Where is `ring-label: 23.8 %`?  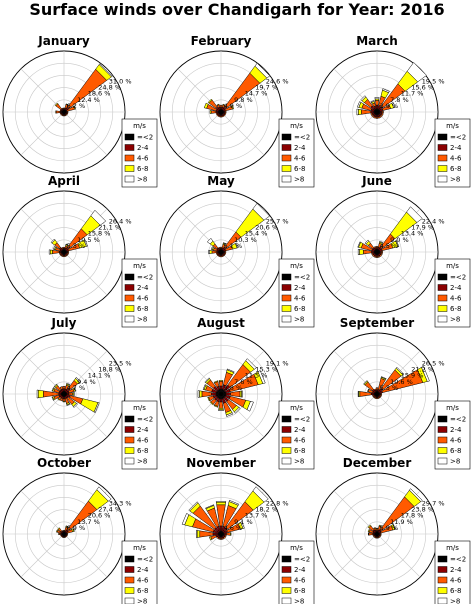
ring-label: 23.8 % is located at coordinates (422, 510).